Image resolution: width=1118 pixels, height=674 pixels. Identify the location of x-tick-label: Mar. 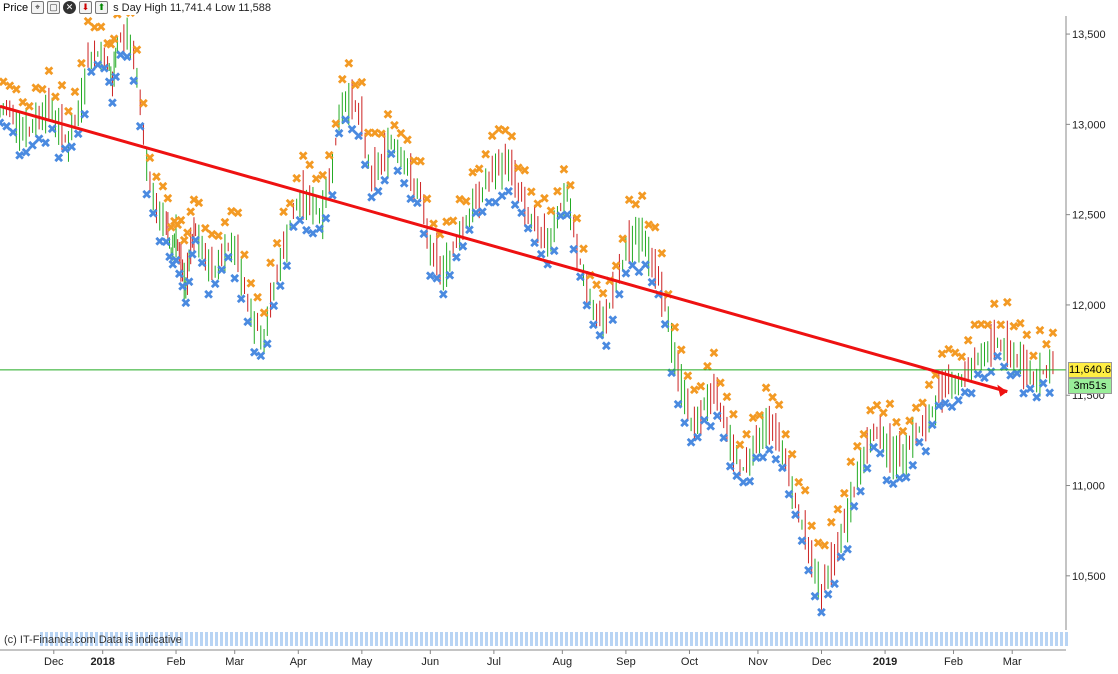
(1012, 662).